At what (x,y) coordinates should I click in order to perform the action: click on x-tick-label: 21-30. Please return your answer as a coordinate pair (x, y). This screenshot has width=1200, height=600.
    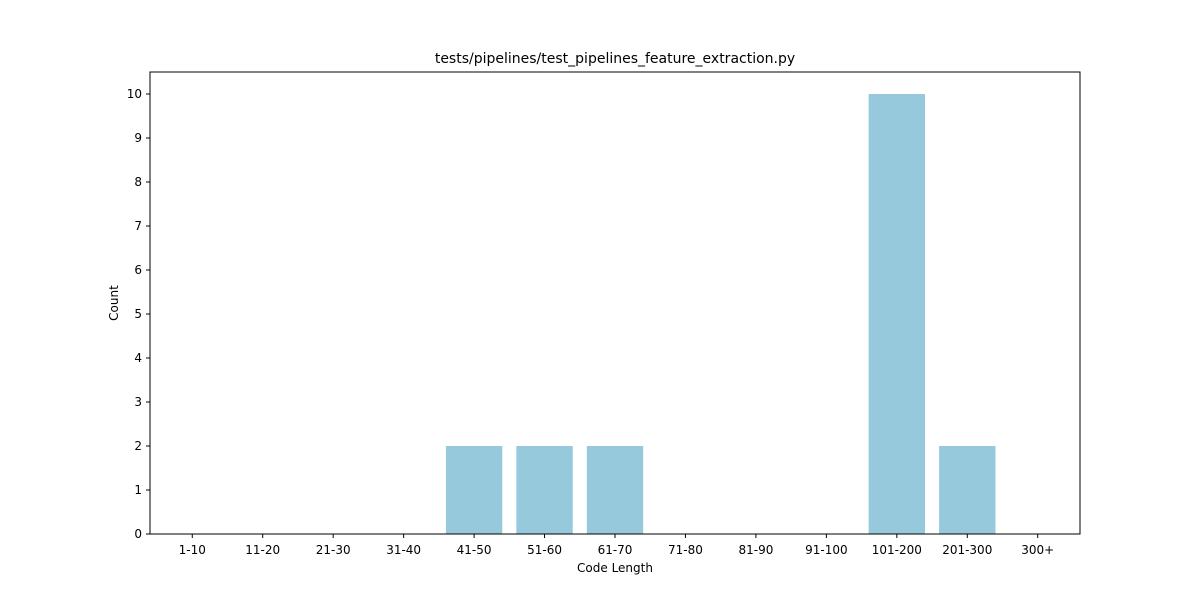
    Looking at the image, I should click on (333, 550).